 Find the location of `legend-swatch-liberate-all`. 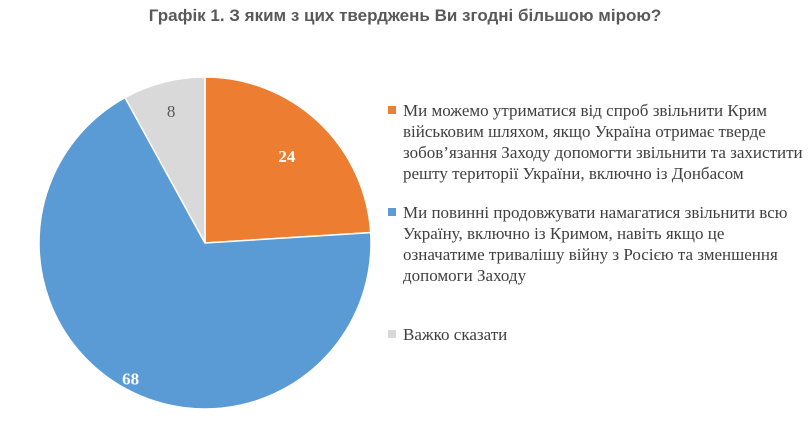

legend-swatch-liberate-all is located at coordinates (392, 212).